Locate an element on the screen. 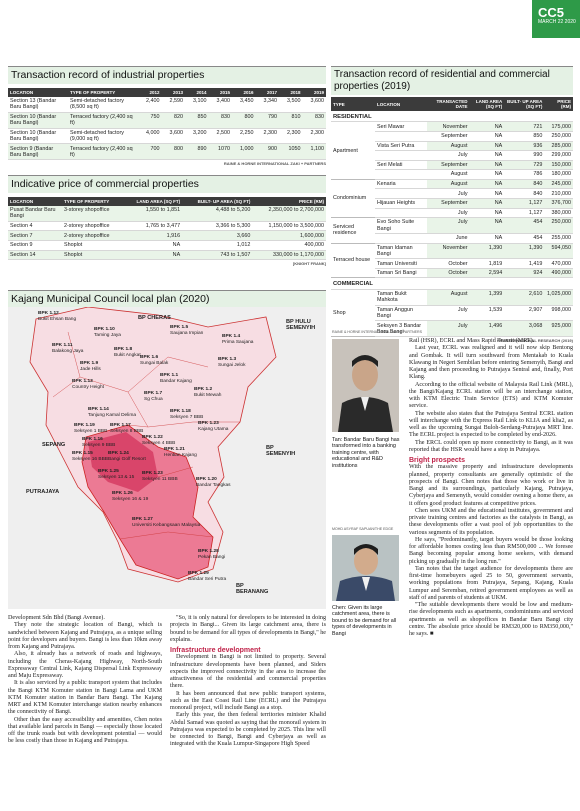 The height and width of the screenshot is (811, 580). map-zone-label: BPK 1.29 Bandar Seri Putra is located at coordinates (207, 576).